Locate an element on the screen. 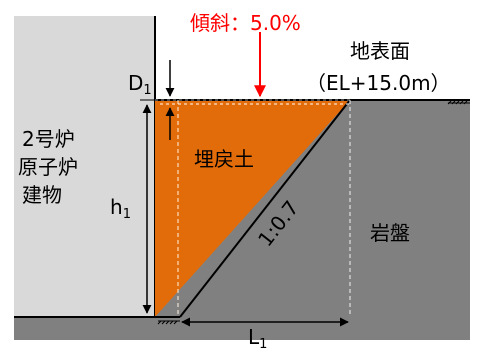  dimension-d-subscript: 1 is located at coordinates (147, 90).